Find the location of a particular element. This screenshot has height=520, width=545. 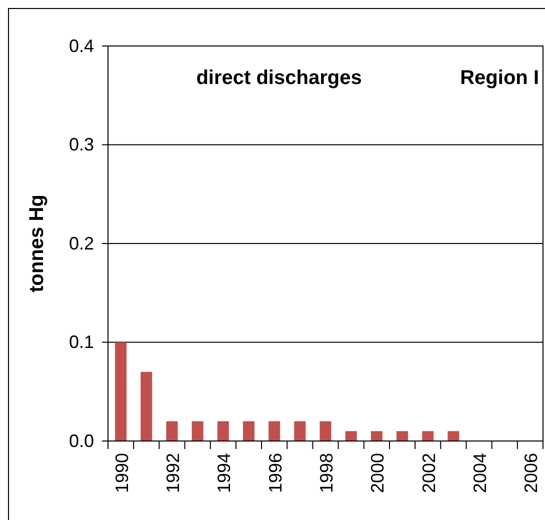

y-tick-label: 0.4 is located at coordinates (81, 46).